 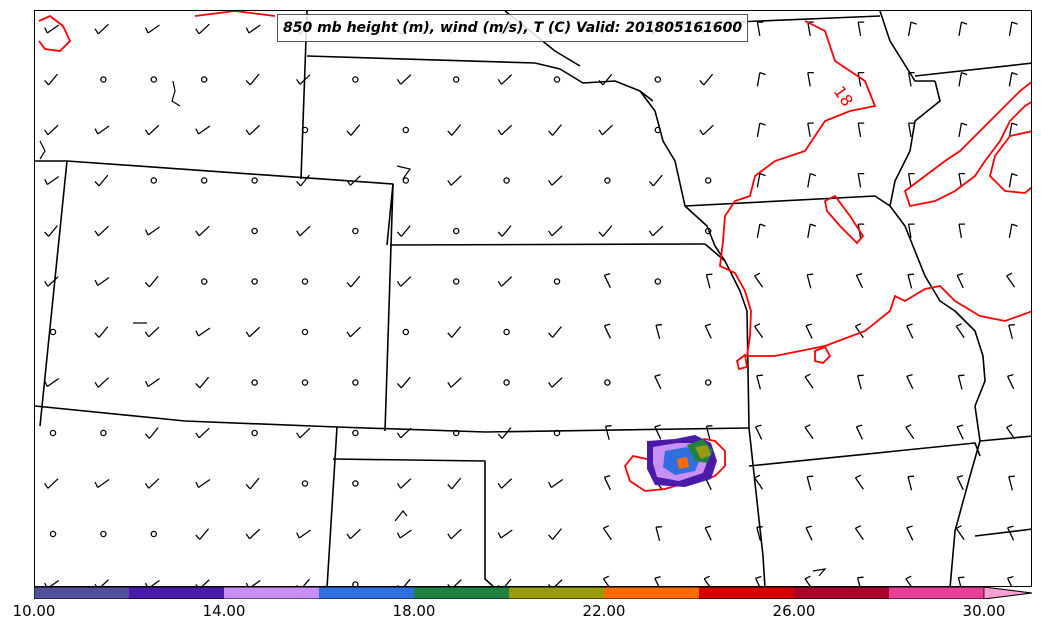 I want to click on colorbar-tick-label: 30.00, so click(x=984, y=611).